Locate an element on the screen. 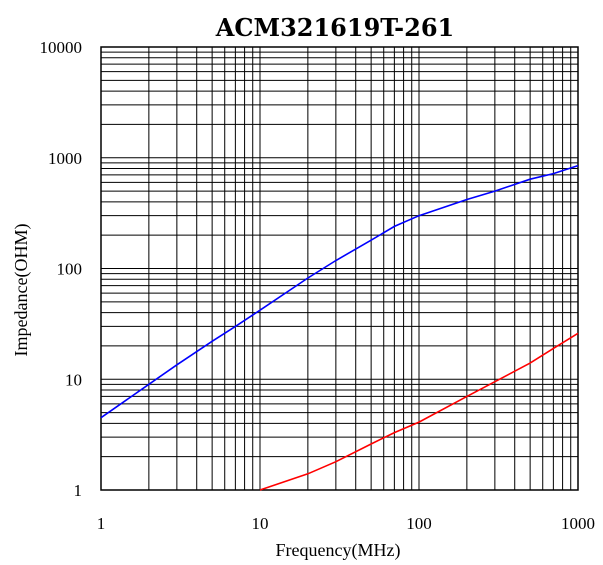 This screenshot has height=565, width=603. y-tick-label: 100 is located at coordinates (70, 269).